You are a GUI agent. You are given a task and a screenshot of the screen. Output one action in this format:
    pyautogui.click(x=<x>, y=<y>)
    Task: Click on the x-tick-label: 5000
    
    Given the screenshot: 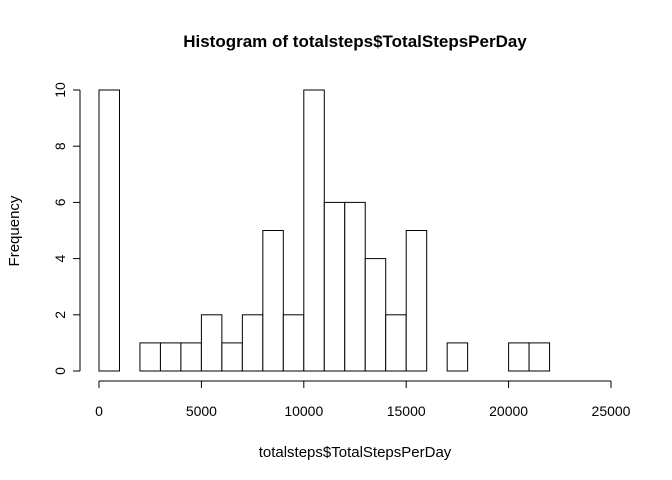 What is the action you would take?
    pyautogui.click(x=201, y=411)
    